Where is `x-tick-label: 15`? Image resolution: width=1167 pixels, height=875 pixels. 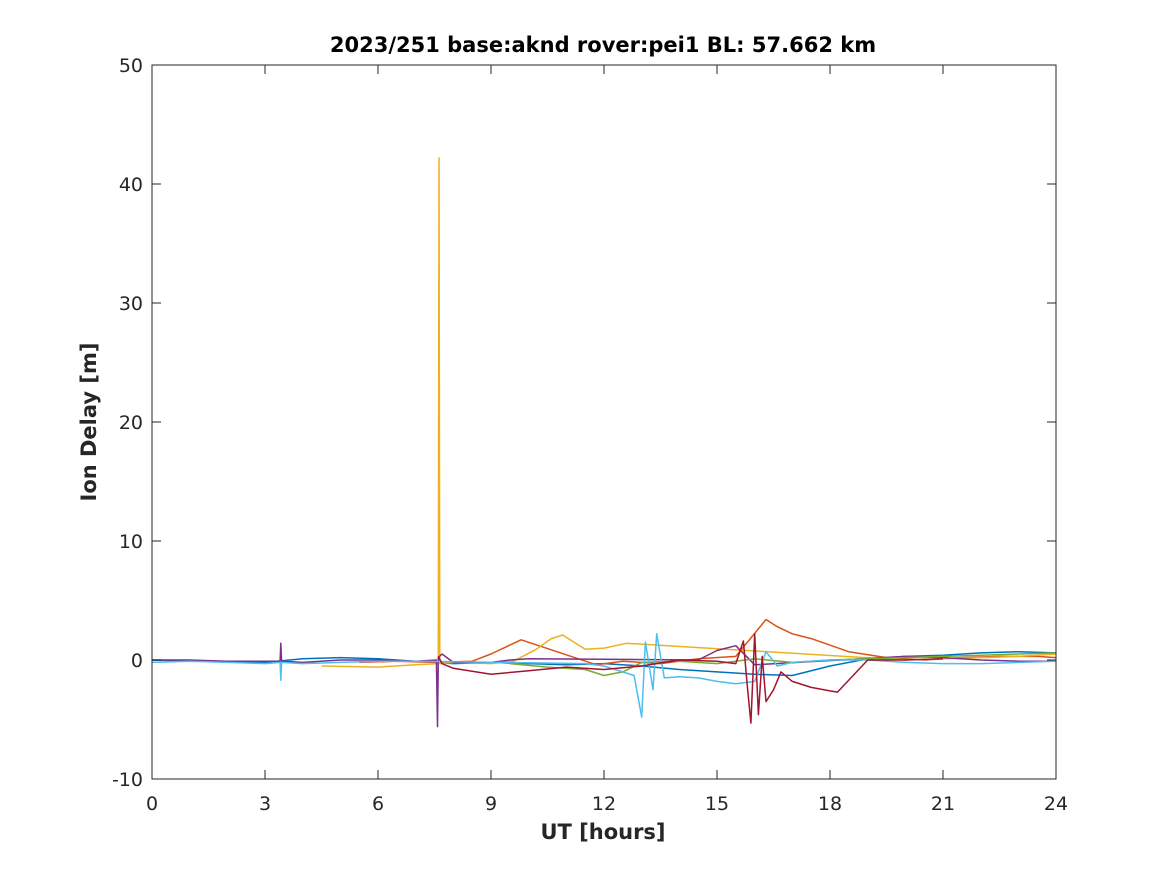
x-tick-label: 15 is located at coordinates (717, 804).